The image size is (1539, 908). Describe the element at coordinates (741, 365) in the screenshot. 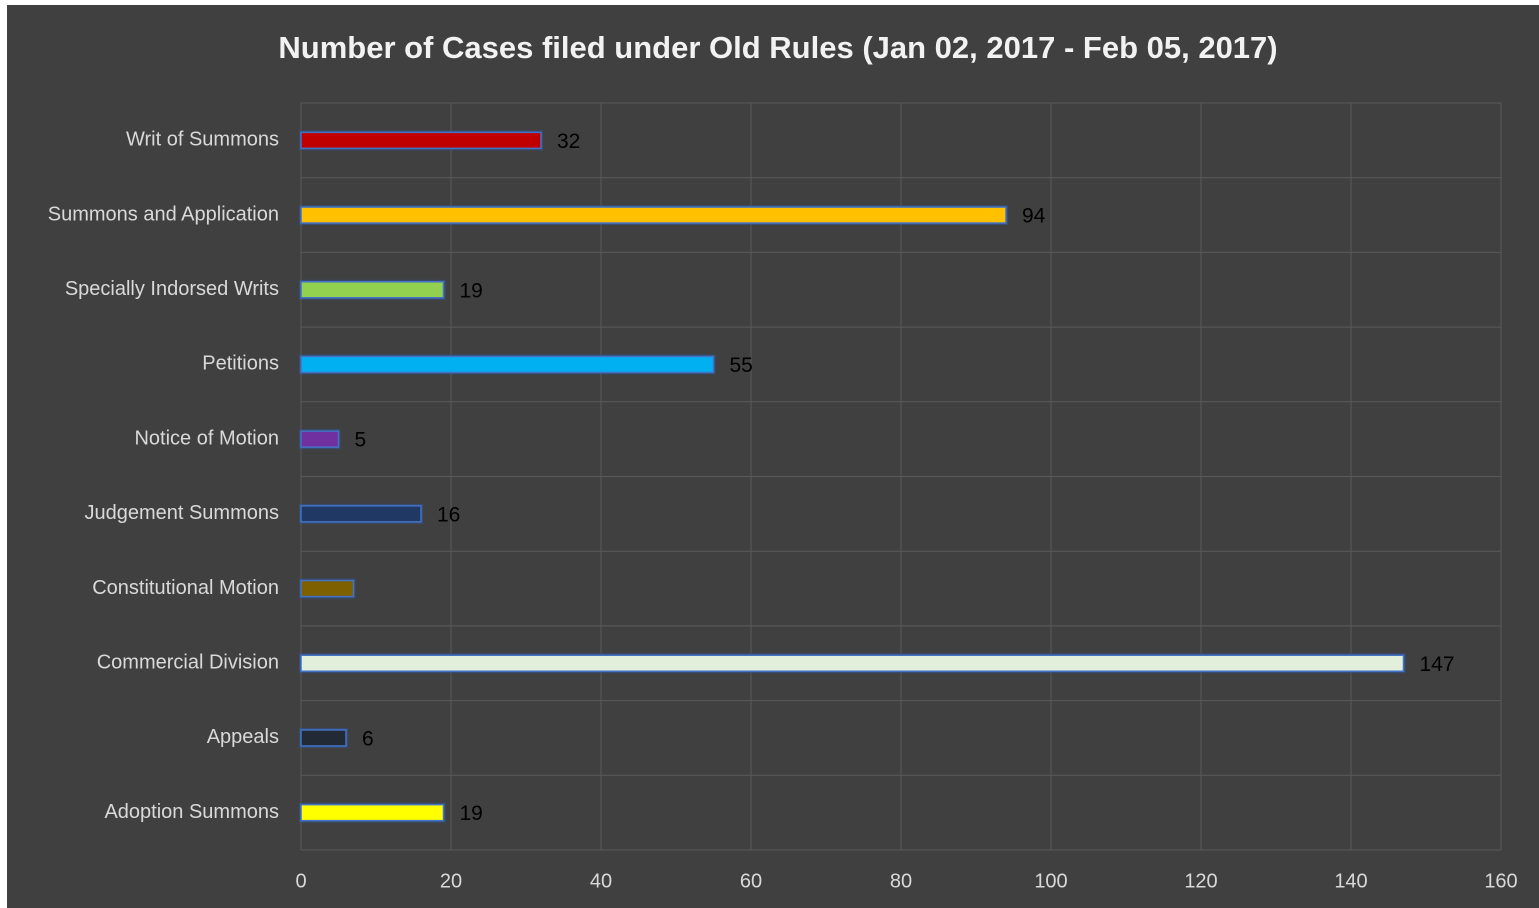

I see `data-label: 55` at that location.